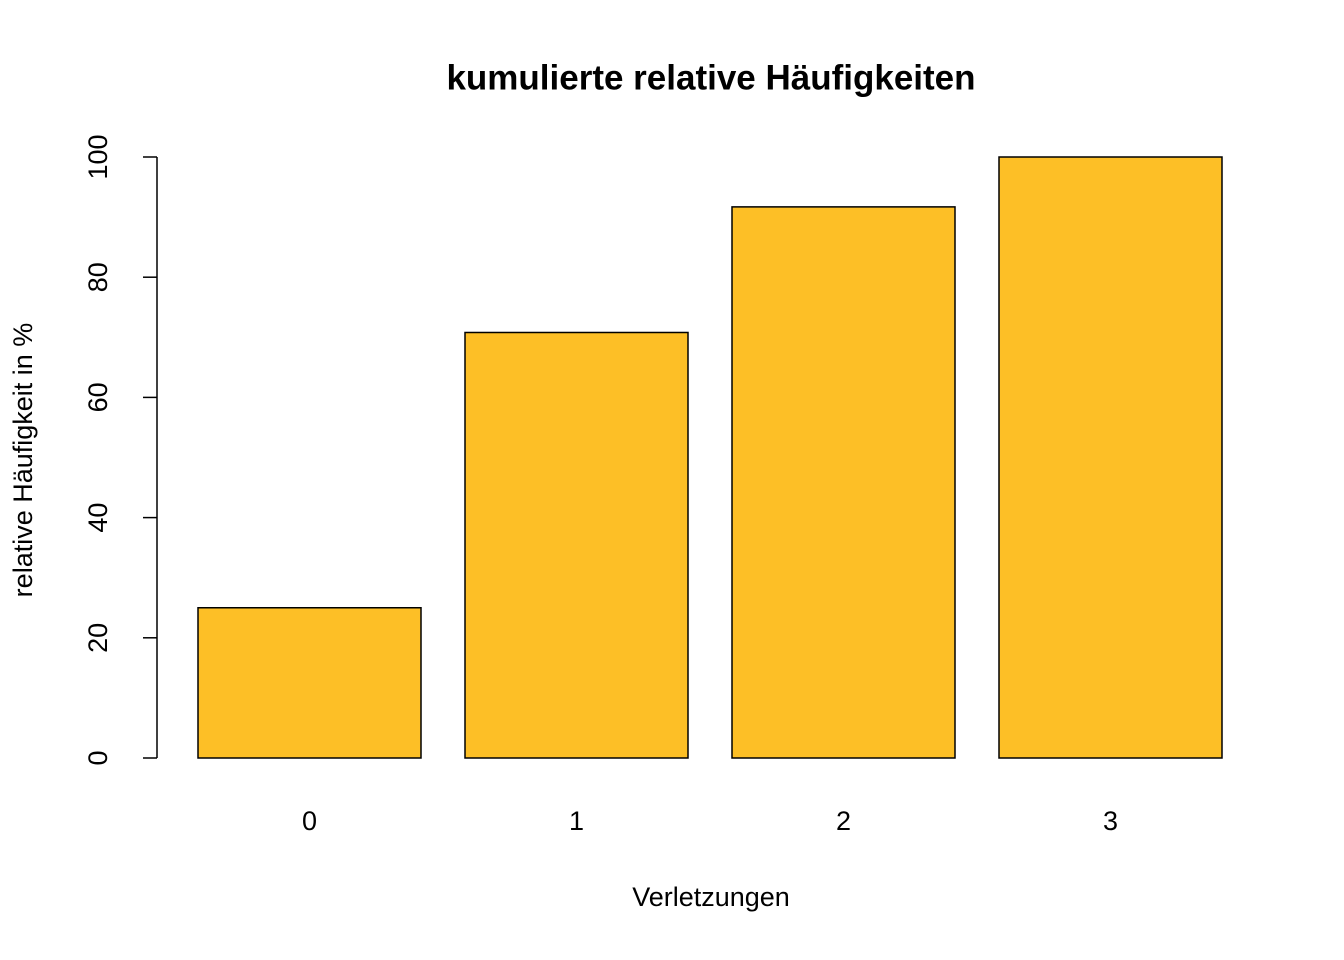 The height and width of the screenshot is (960, 1344). What do you see at coordinates (710, 77) in the screenshot?
I see `chart-title: kumulierte relative Häufigkeiten` at bounding box center [710, 77].